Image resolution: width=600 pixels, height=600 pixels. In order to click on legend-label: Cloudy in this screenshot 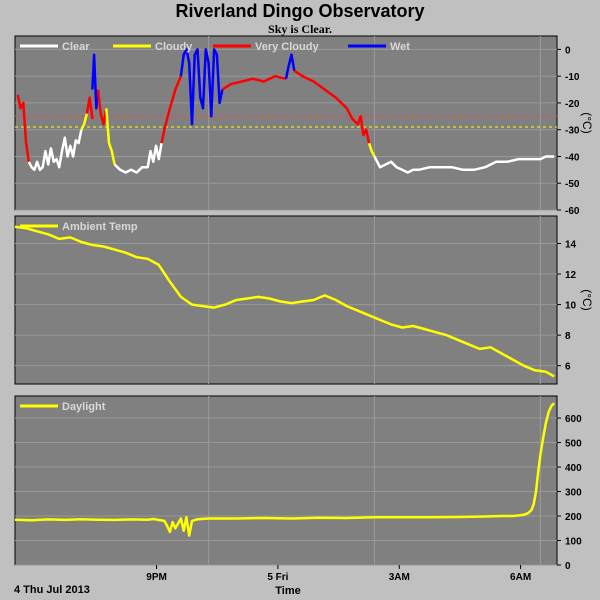, I will do `click(174, 47)`.